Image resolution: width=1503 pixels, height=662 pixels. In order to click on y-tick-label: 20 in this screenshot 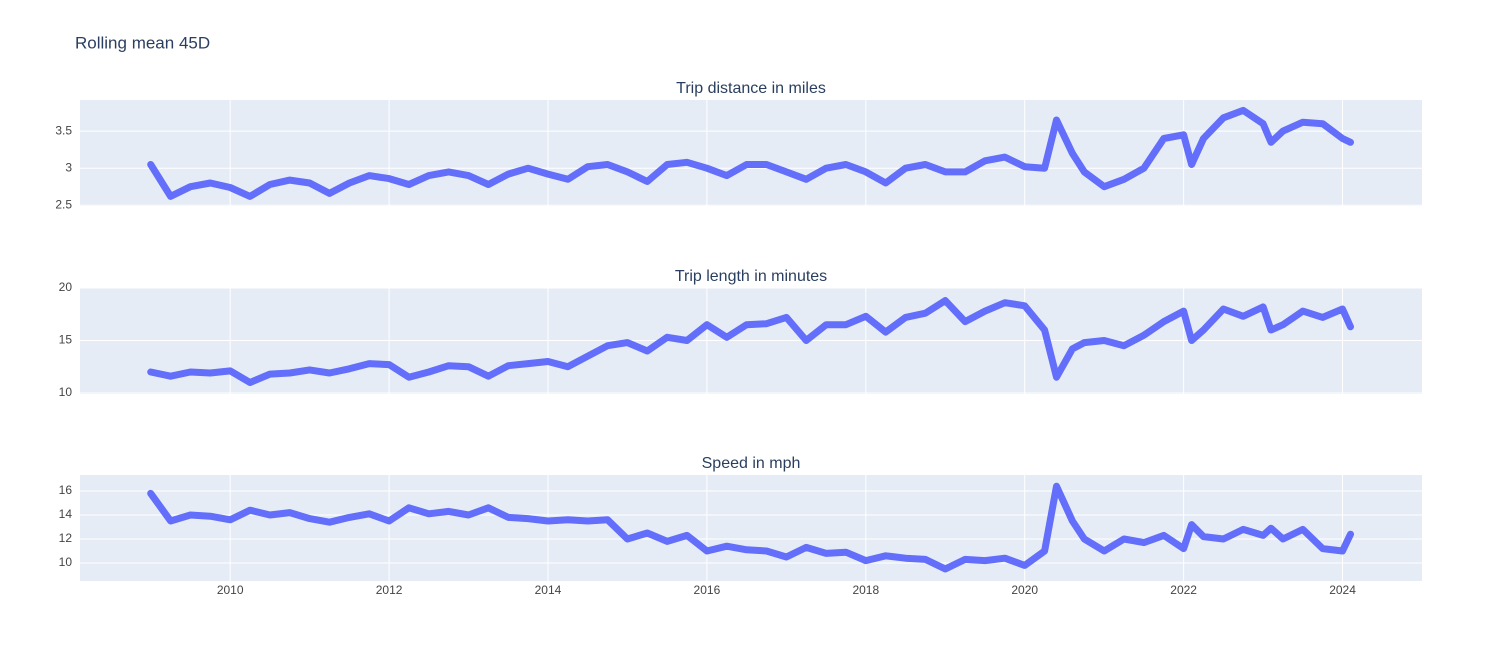, I will do `click(66, 287)`.